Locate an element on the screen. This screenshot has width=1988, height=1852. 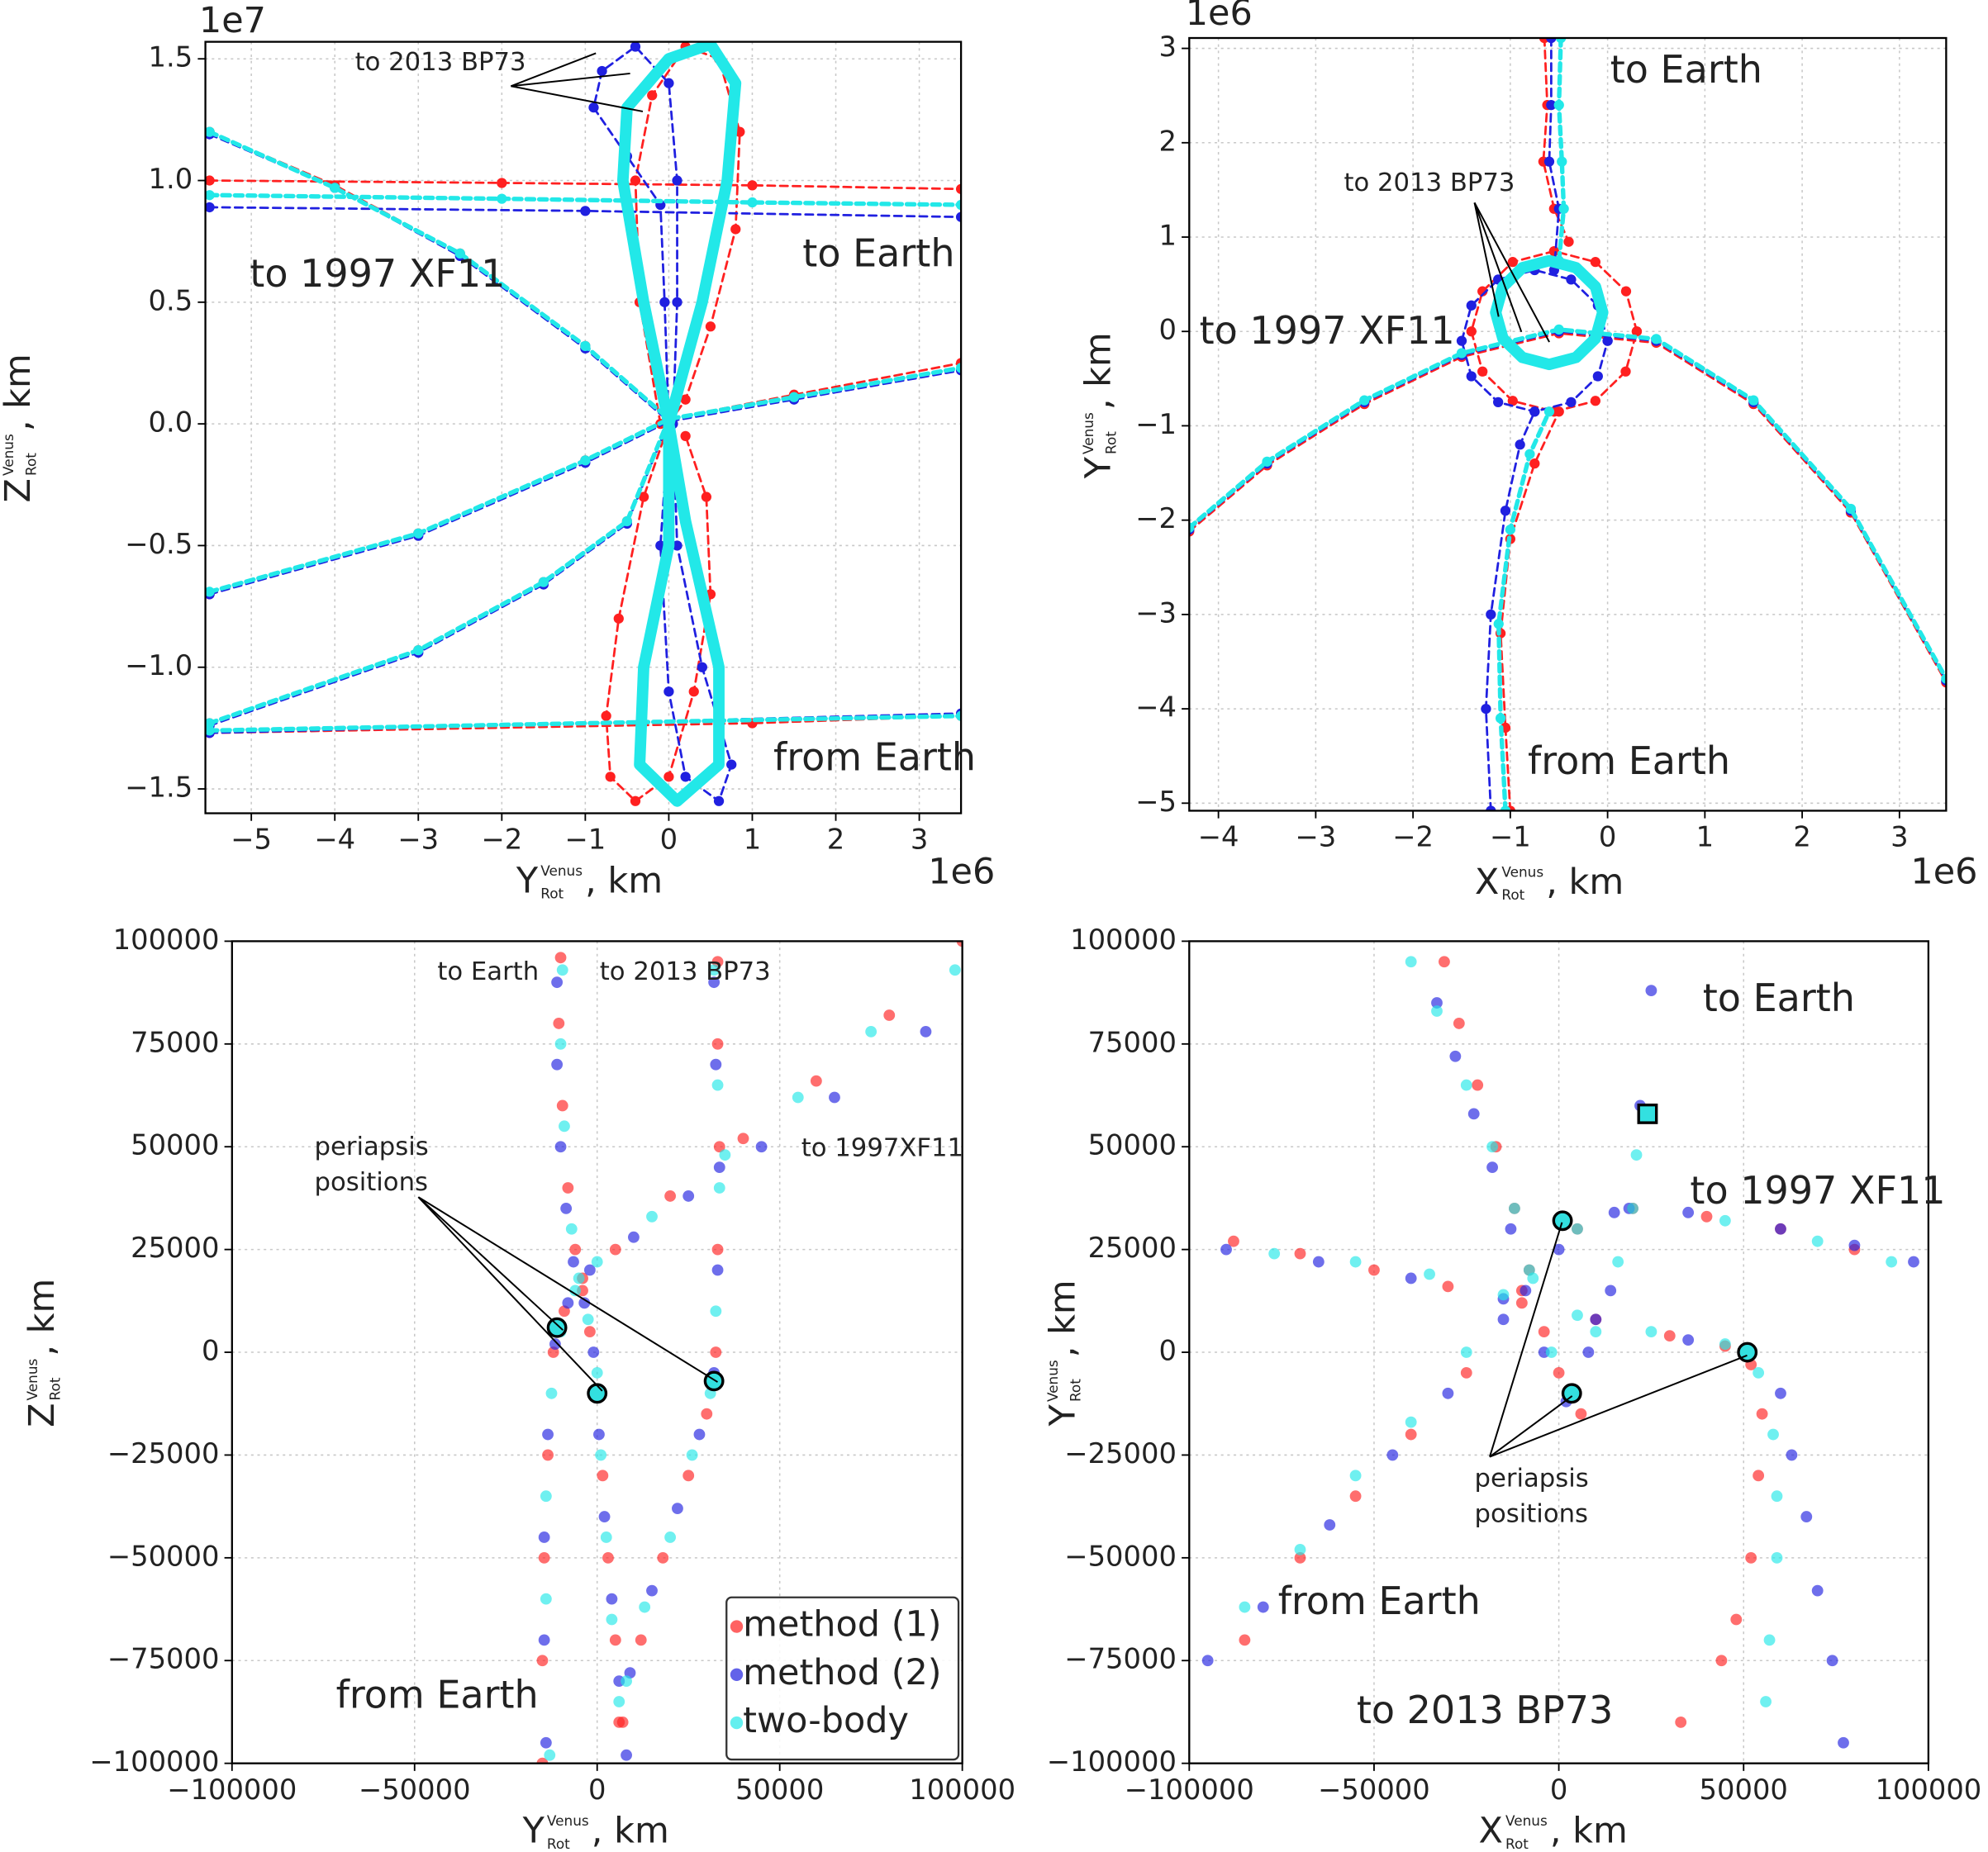
axis-label-main: X is located at coordinates (1487, 882).